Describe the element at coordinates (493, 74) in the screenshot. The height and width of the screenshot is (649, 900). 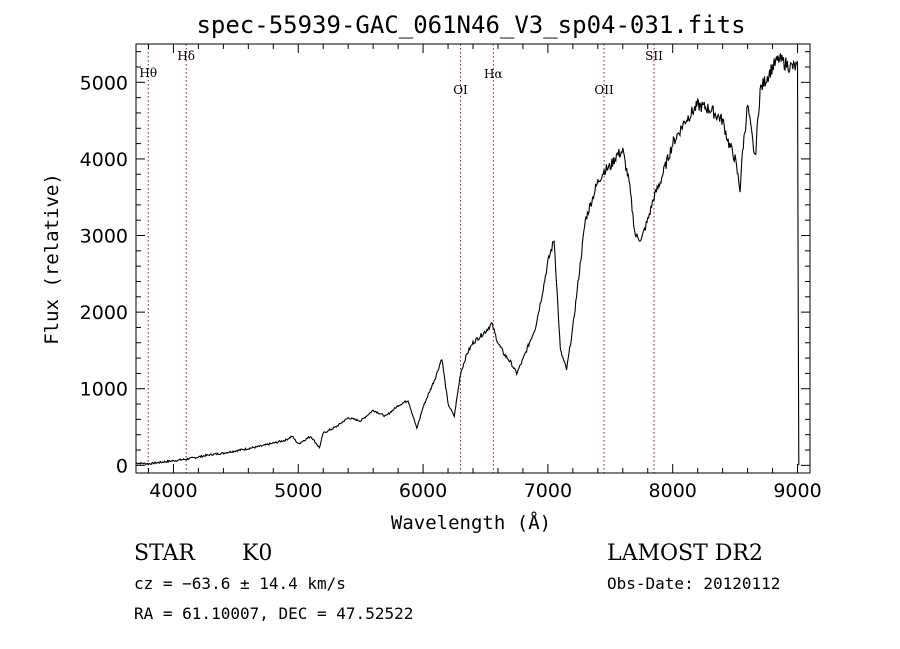
I see `line-marker-label: Hα` at that location.